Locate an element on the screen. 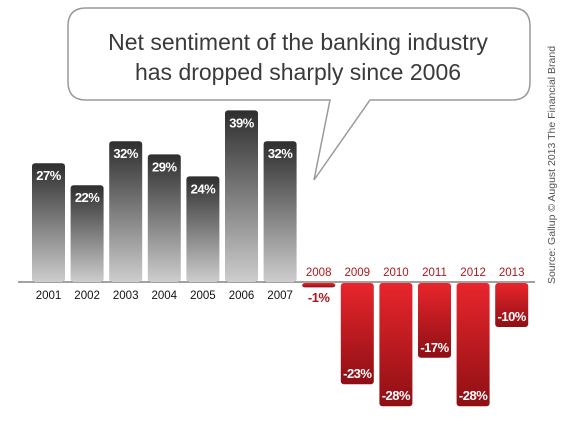  bar-2007 is located at coordinates (280, 211).